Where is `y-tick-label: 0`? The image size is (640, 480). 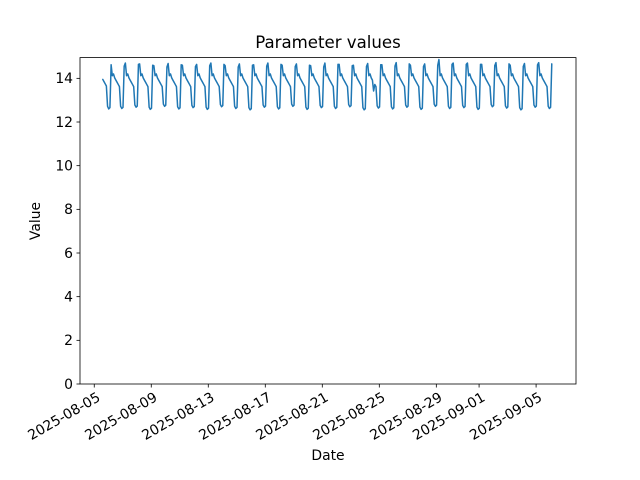 y-tick-label: 0 is located at coordinates (68, 385).